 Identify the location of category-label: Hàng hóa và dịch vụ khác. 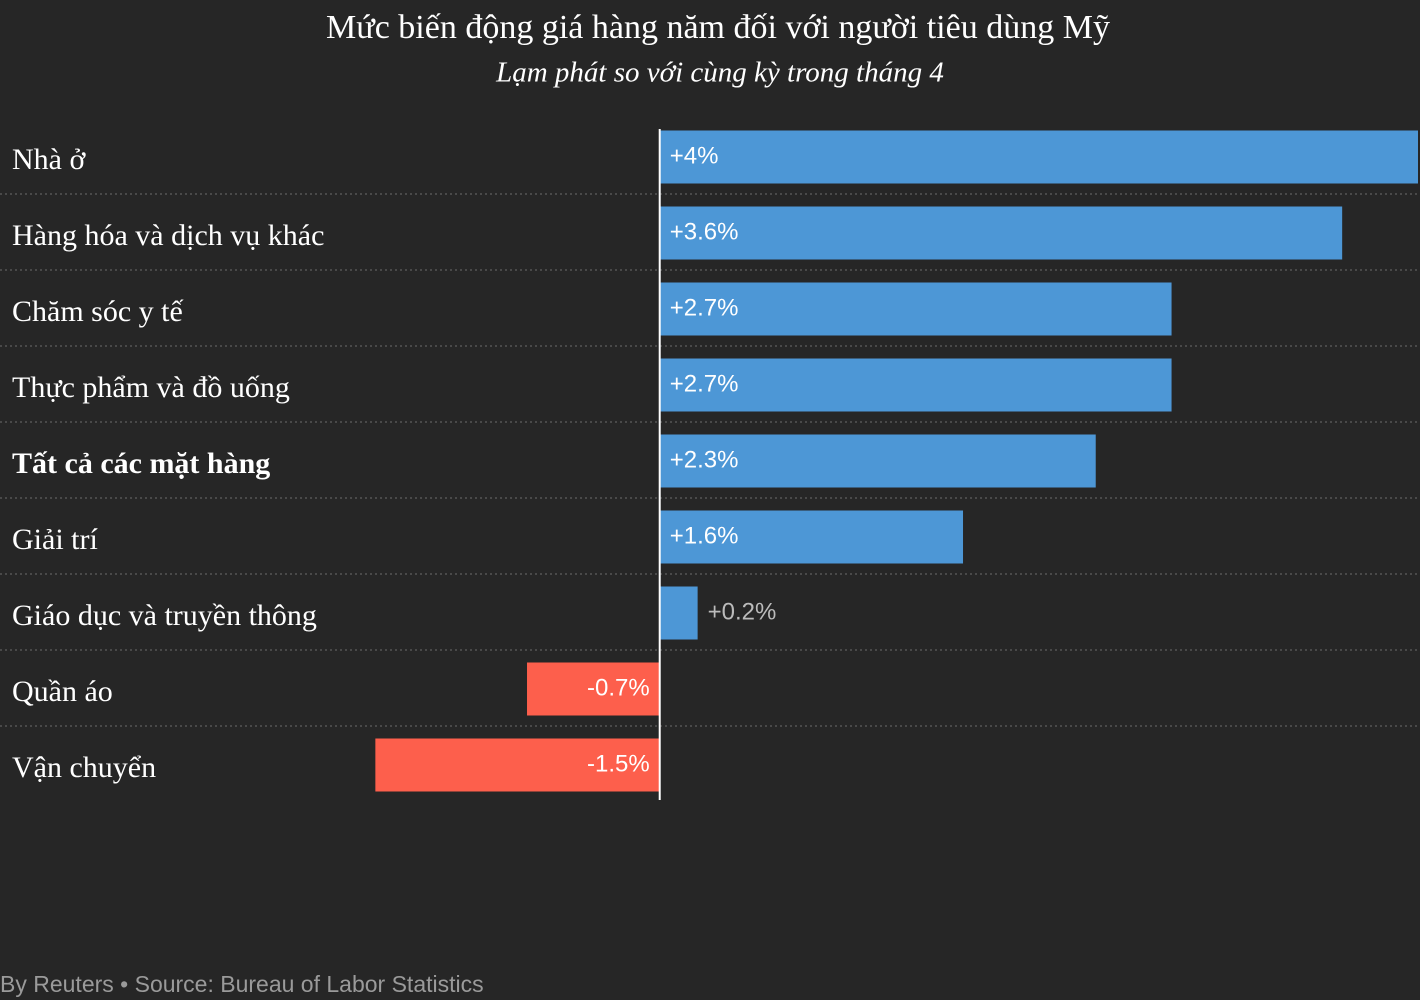
(168, 235).